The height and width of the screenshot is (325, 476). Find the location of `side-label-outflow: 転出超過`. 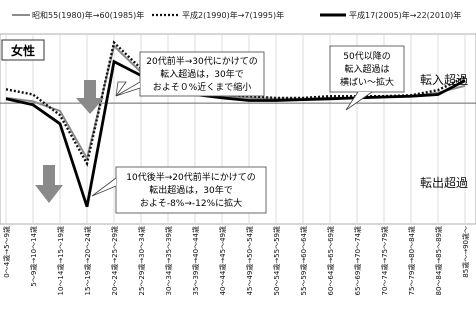

side-label-outflow: 転出超過 is located at coordinates (444, 182).